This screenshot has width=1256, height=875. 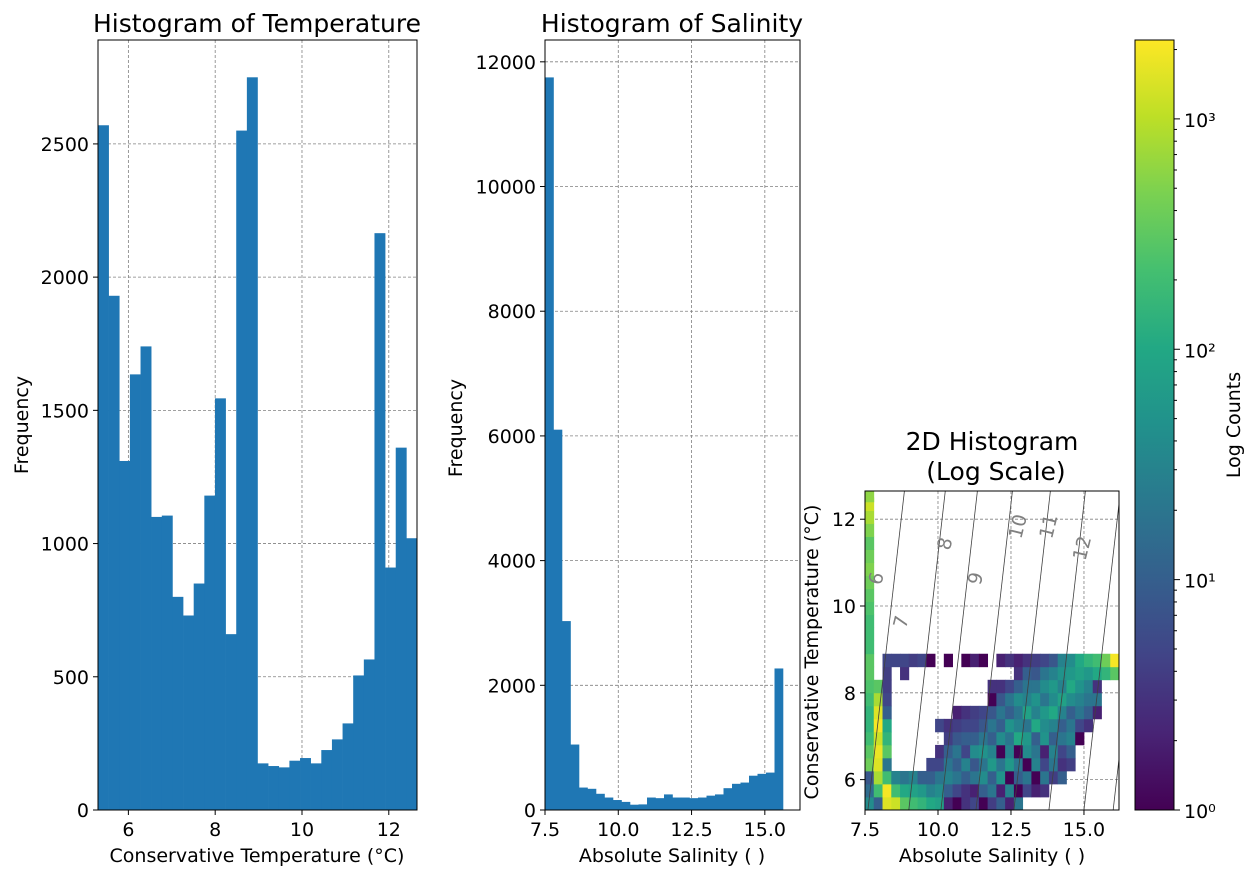 What do you see at coordinates (976, 578) in the screenshot?
I see `contour-label: 9` at bounding box center [976, 578].